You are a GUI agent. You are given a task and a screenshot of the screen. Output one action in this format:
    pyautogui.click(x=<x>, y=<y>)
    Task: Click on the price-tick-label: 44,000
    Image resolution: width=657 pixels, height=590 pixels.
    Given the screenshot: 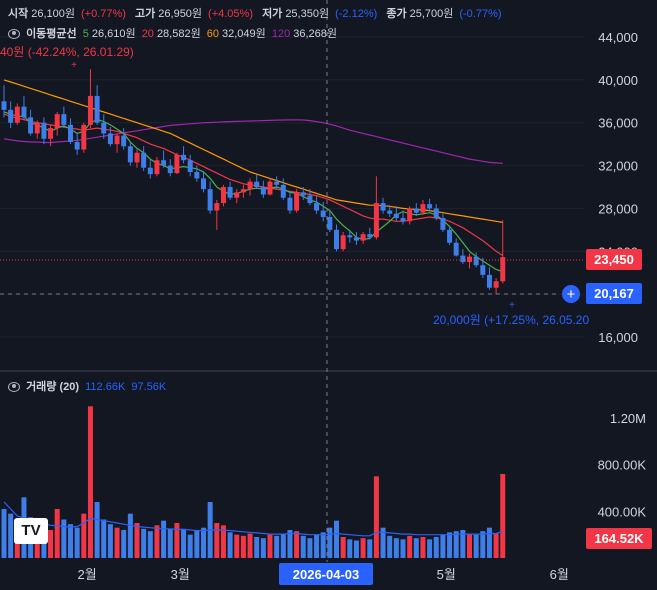 What is the action you would take?
    pyautogui.click(x=618, y=37)
    